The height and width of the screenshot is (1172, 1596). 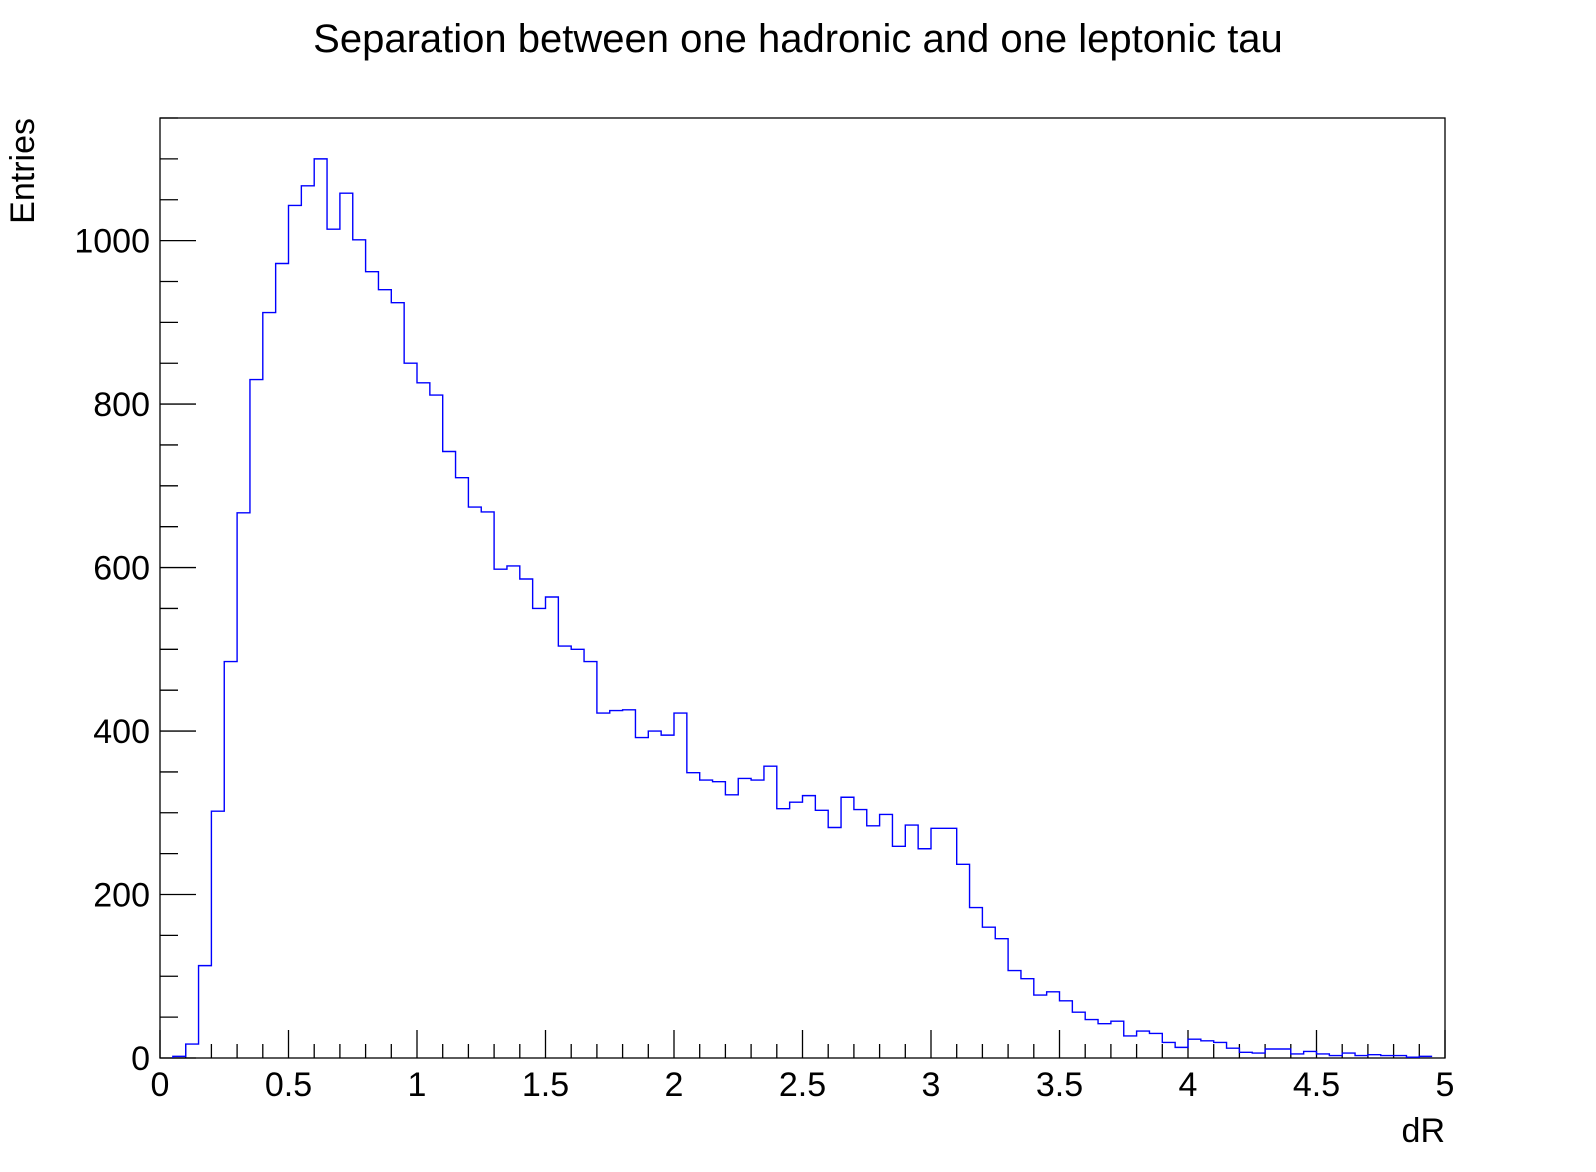 What do you see at coordinates (1188, 1085) in the screenshot?
I see `x-tick-label: 4` at bounding box center [1188, 1085].